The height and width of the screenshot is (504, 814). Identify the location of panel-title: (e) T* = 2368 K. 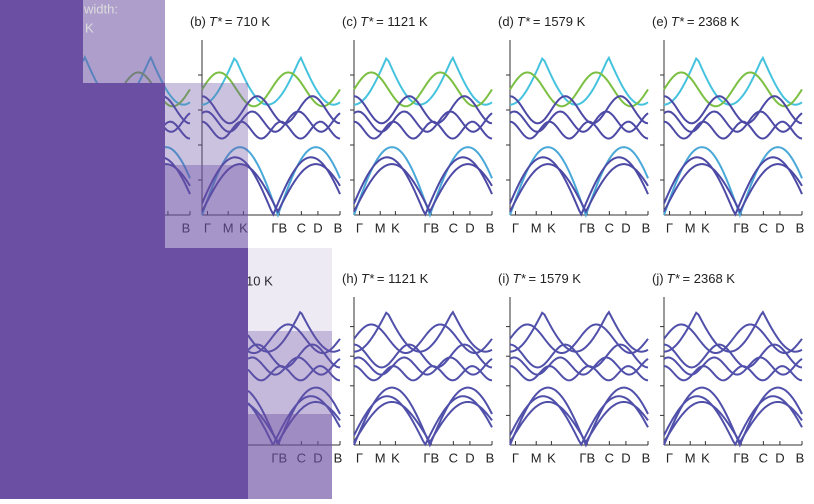
(696, 21).